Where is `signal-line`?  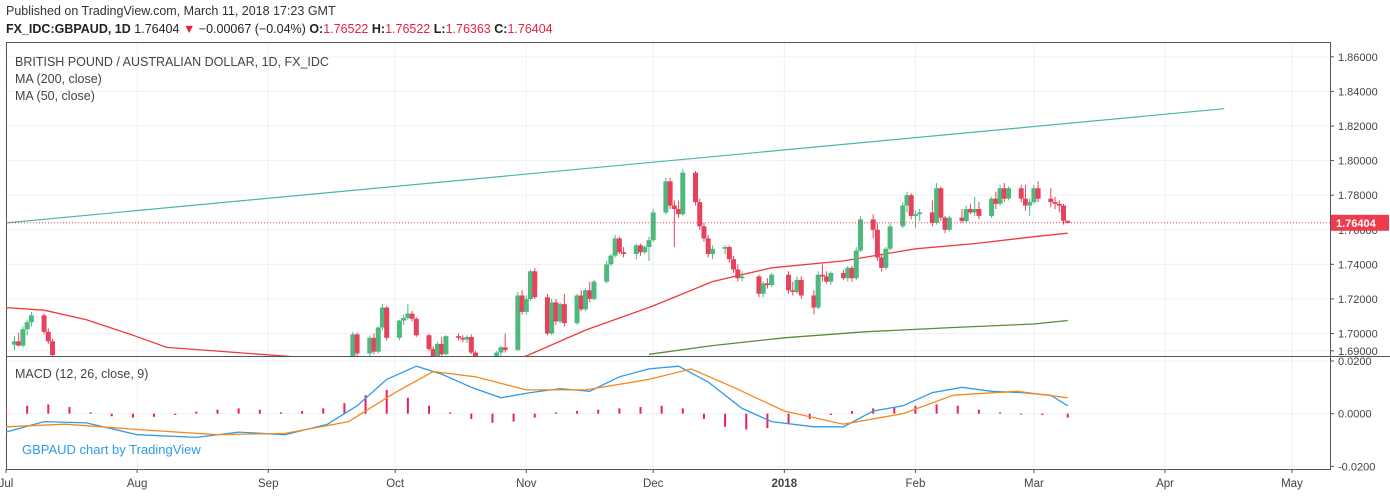
signal-line is located at coordinates (537, 402).